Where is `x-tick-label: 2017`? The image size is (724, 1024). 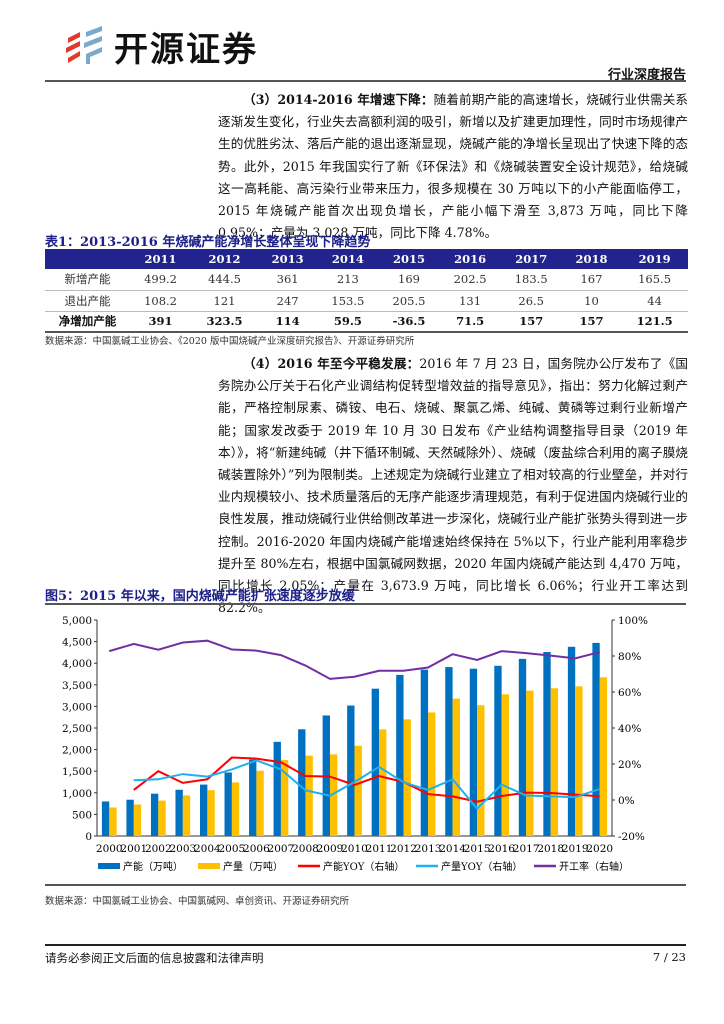 x-tick-label: 2017 is located at coordinates (526, 849).